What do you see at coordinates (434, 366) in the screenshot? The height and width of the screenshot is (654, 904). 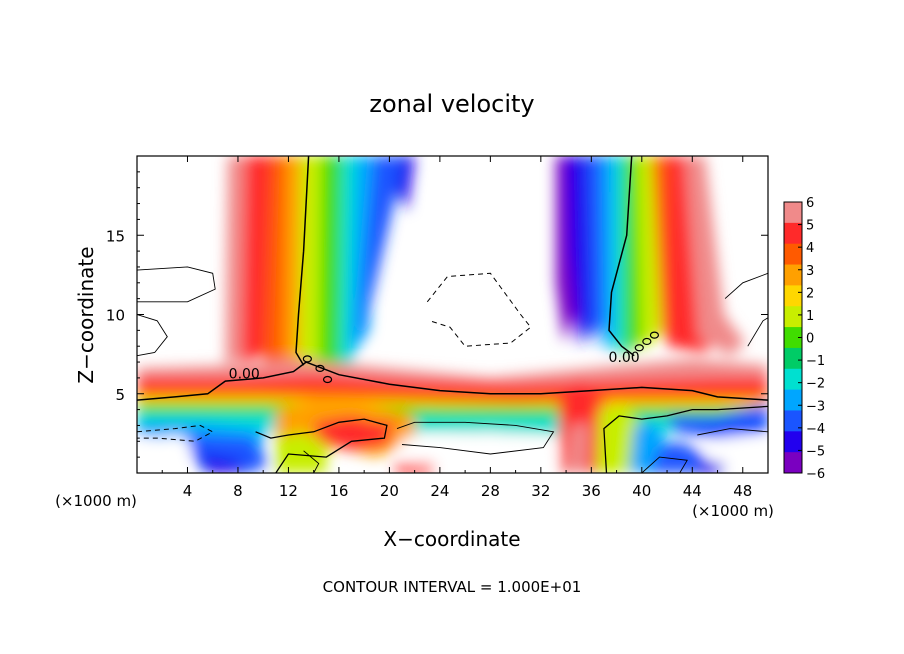 I see `contour-labels: 0.00 0.00` at bounding box center [434, 366].